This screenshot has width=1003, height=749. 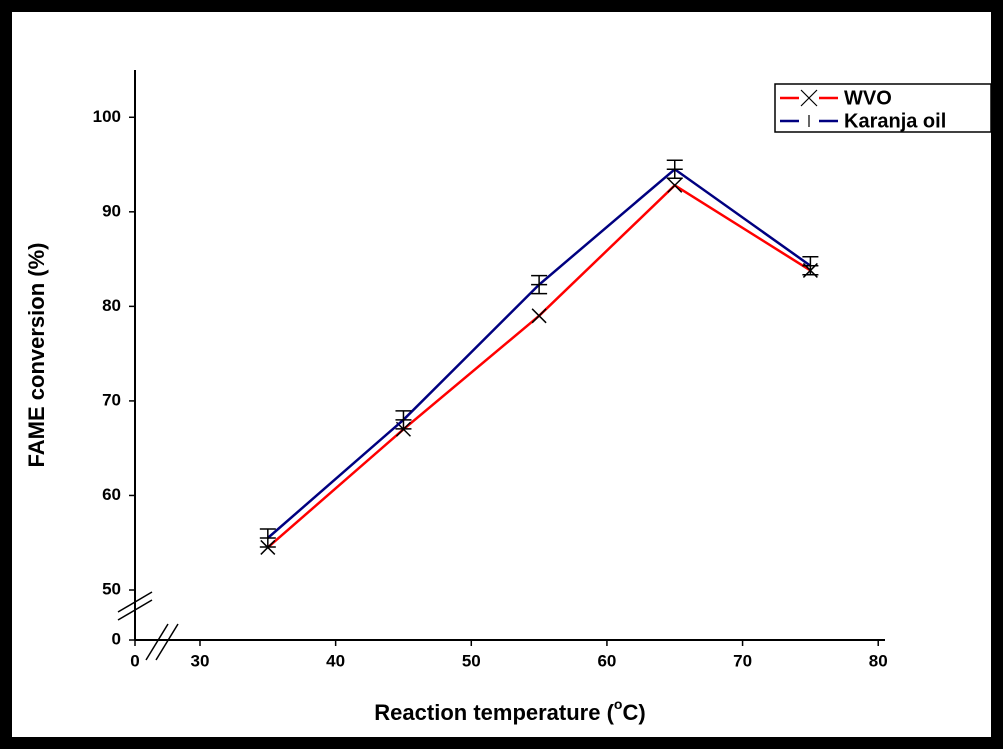 I want to click on legend-label: Karanja oil, so click(x=895, y=121).